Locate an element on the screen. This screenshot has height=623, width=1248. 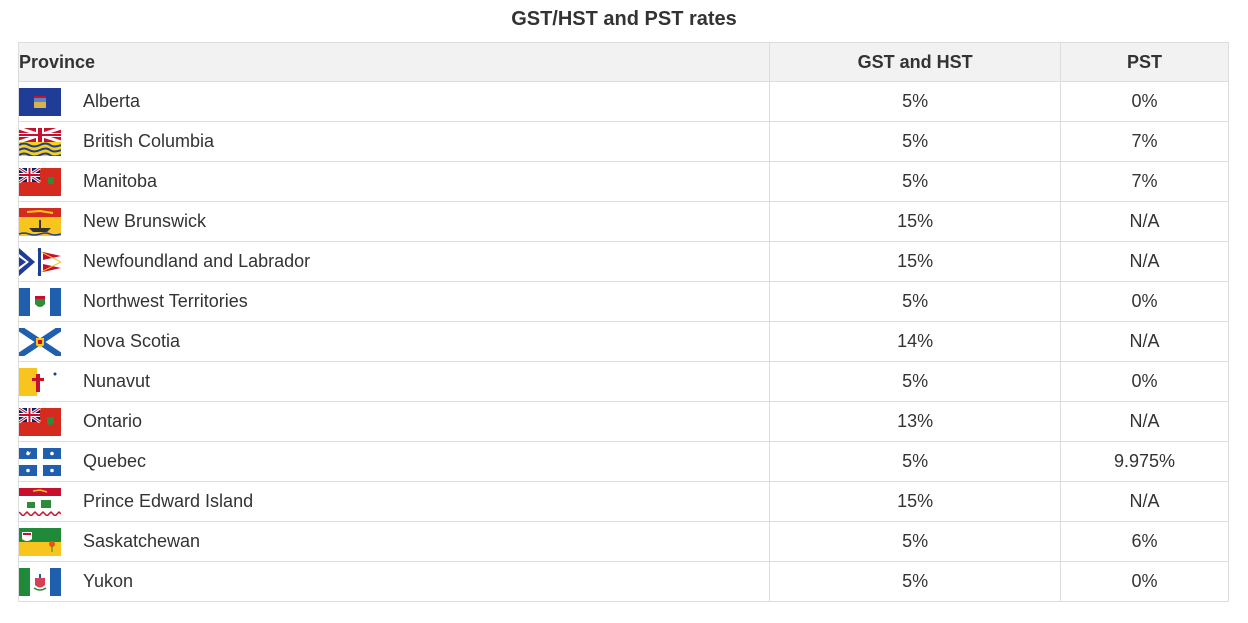
gst-cell: 13% is located at coordinates (915, 421).